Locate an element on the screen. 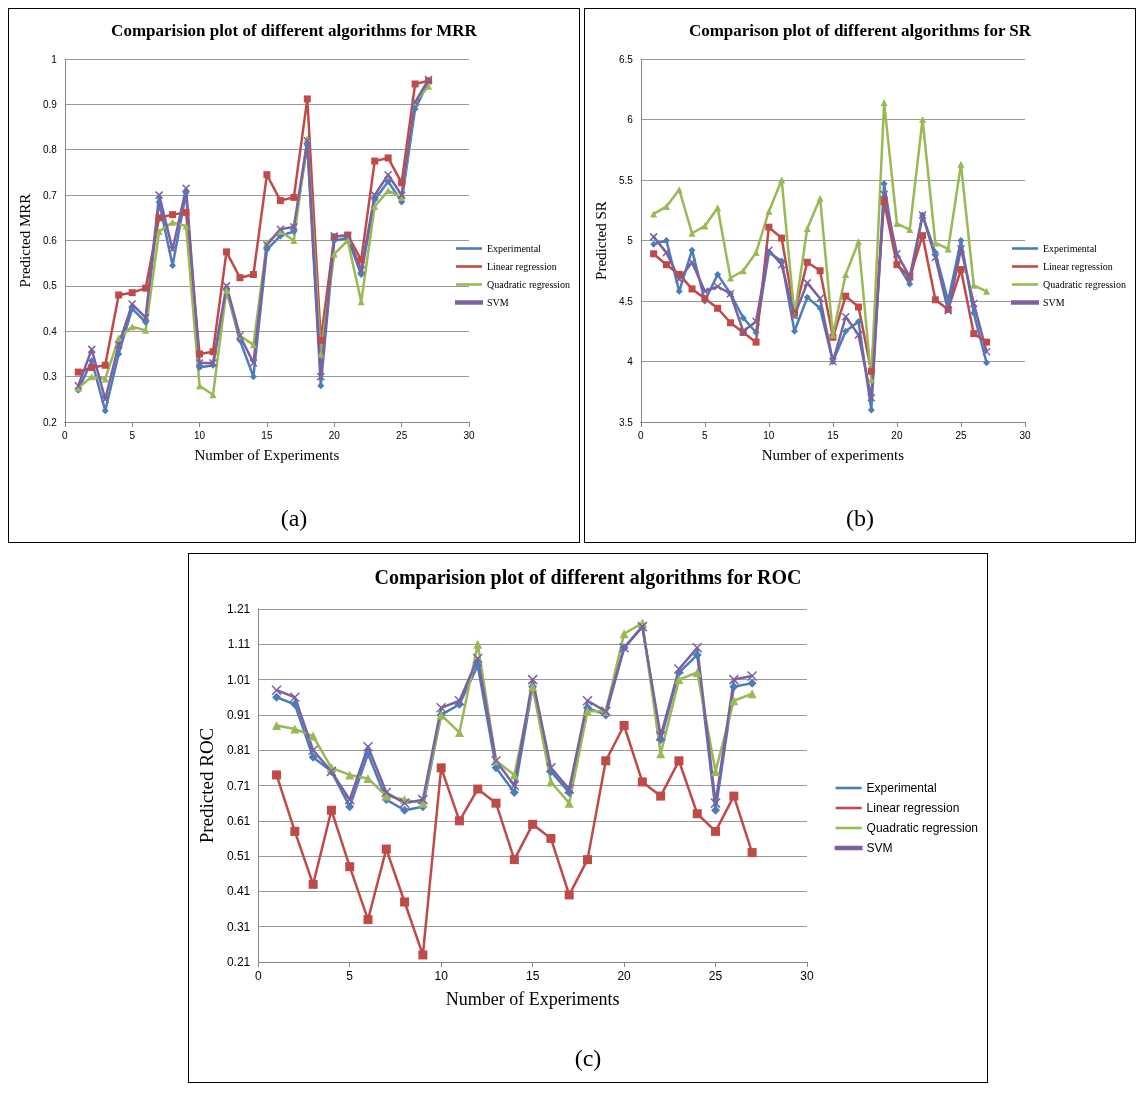 This screenshot has width=1144, height=1095. y-tick-label: 0.2 is located at coordinates (50, 422).